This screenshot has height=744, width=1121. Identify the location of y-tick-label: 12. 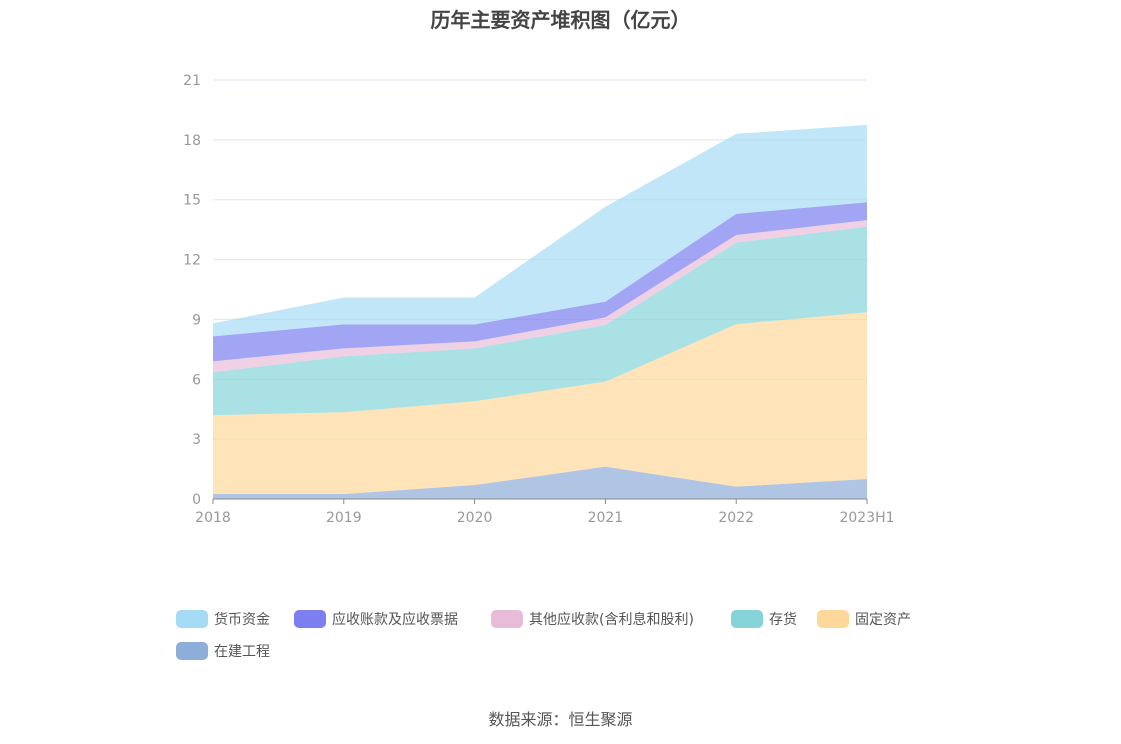
(192, 261).